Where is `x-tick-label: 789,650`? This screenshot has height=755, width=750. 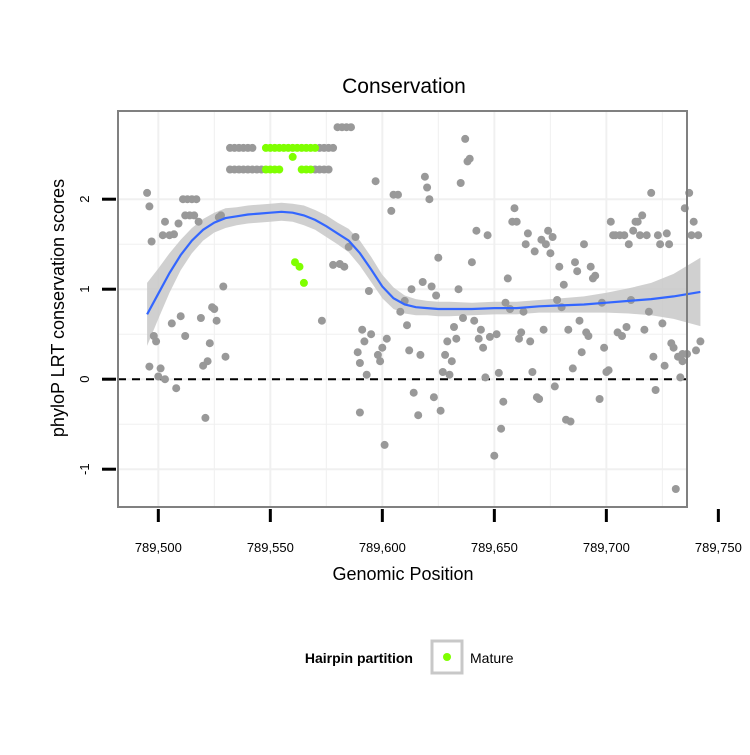 x-tick-label: 789,650 is located at coordinates (494, 547).